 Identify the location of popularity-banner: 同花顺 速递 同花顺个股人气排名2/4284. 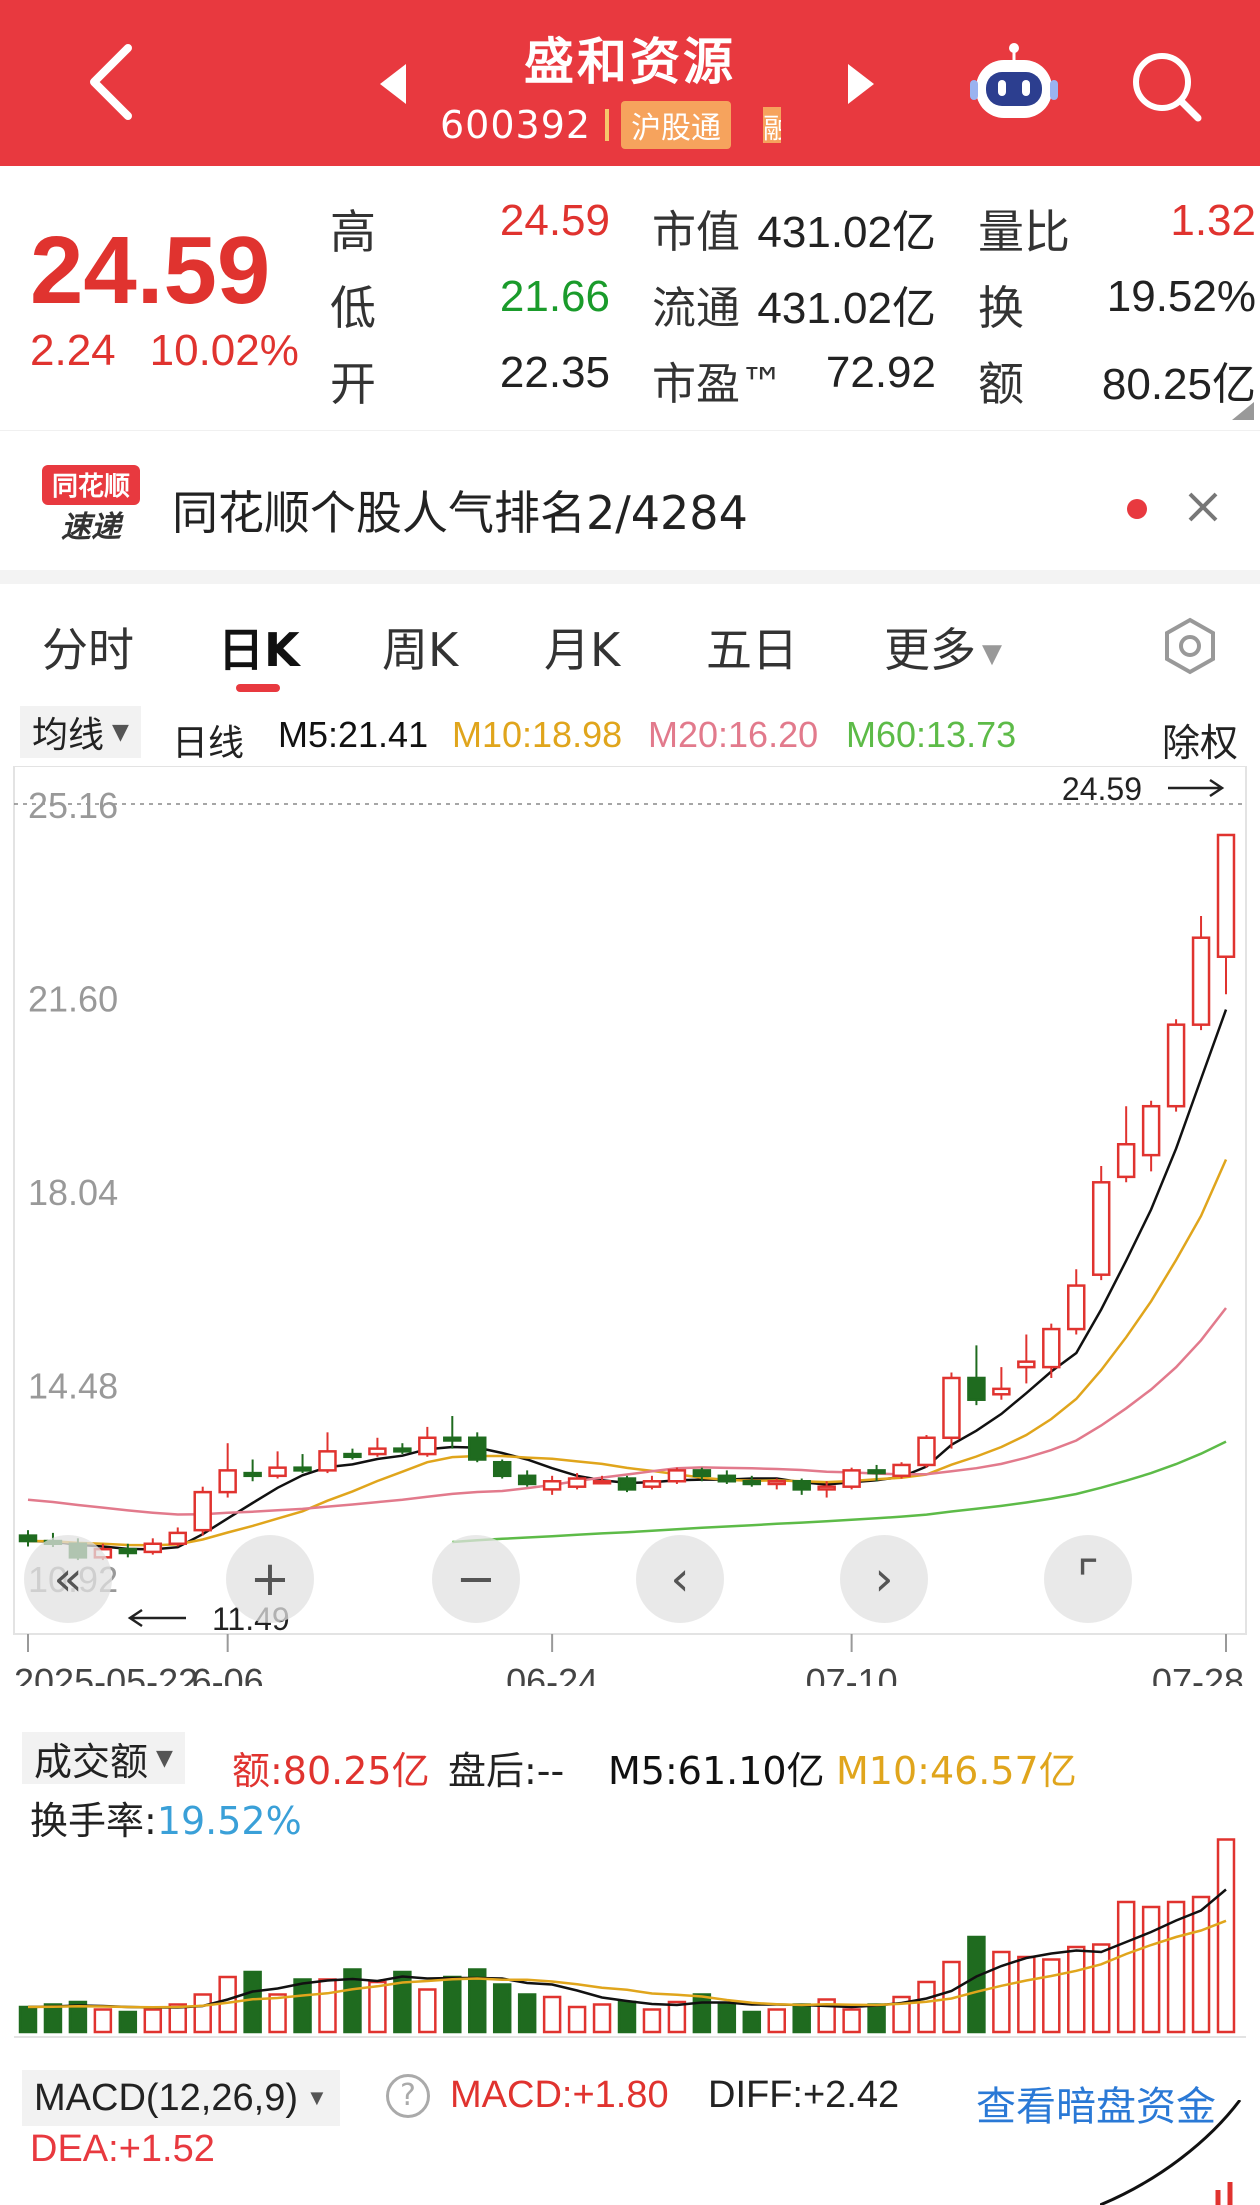
(630, 500).